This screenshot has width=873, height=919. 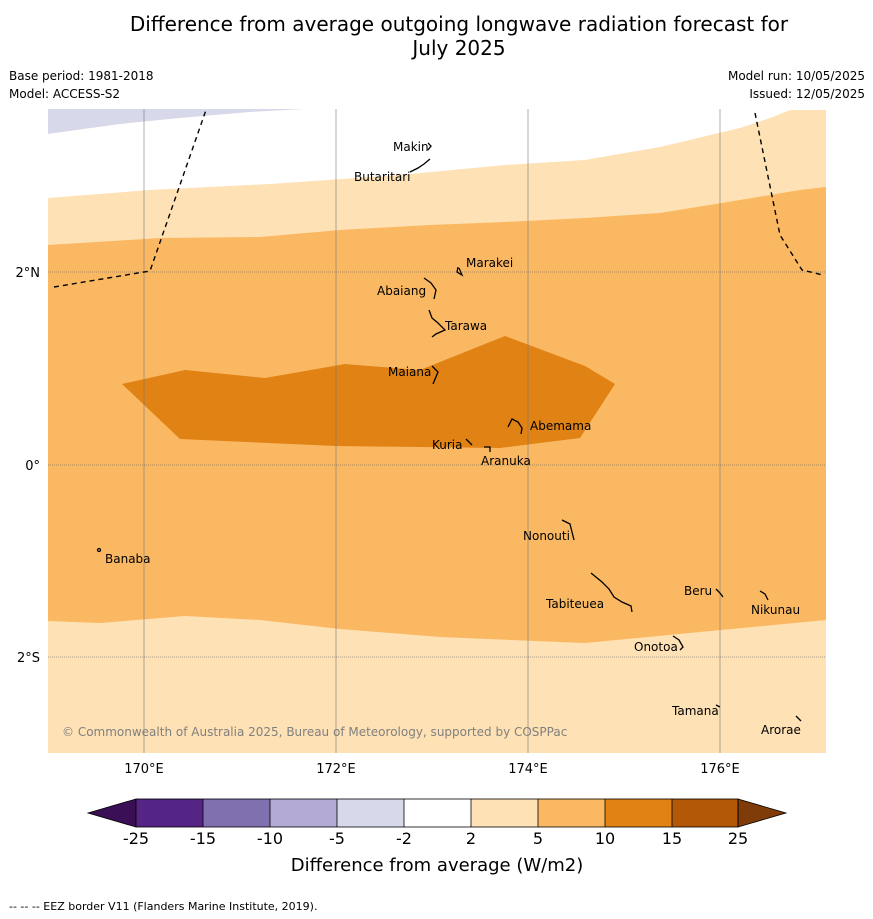 What do you see at coordinates (144, 769) in the screenshot?
I see `lon-tick-170e: 170°E` at bounding box center [144, 769].